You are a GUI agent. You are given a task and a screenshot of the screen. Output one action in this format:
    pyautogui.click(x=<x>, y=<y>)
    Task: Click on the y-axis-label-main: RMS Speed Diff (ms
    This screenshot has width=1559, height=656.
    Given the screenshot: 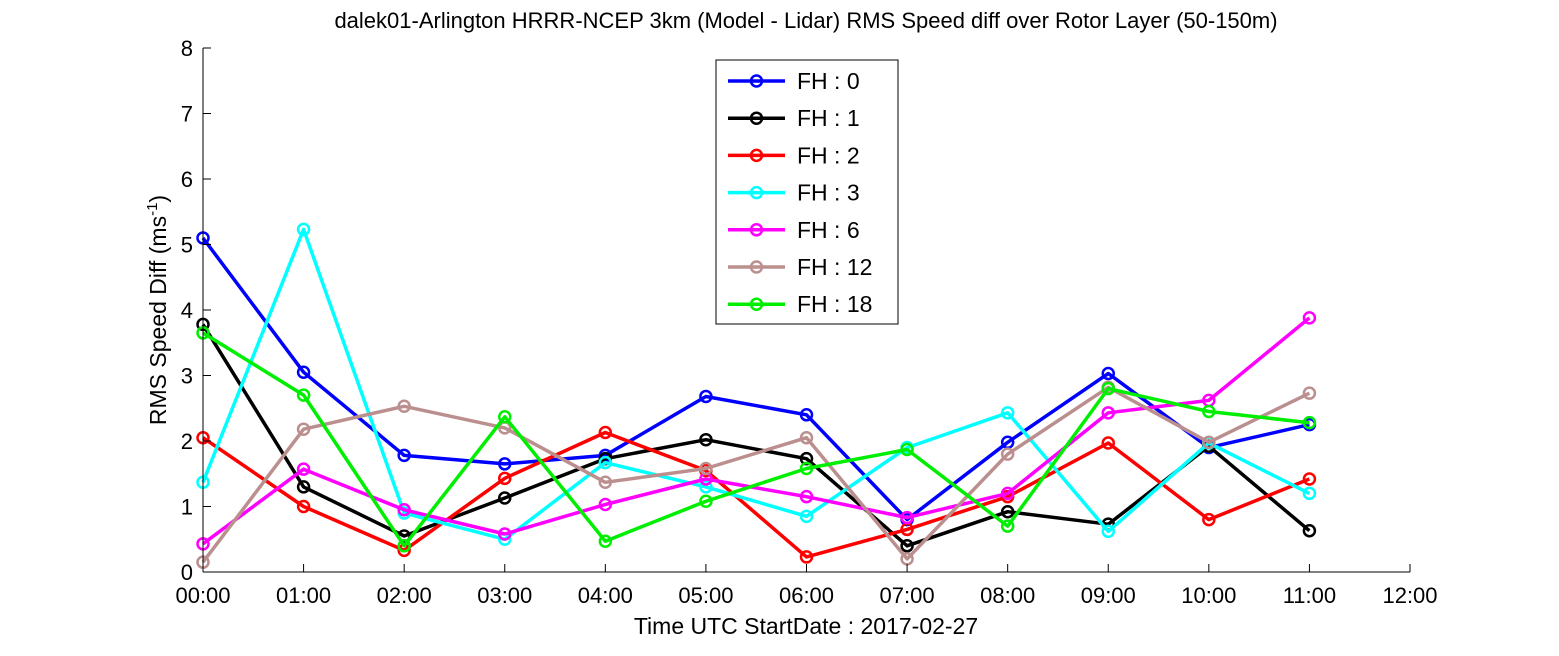 What is the action you would take?
    pyautogui.click(x=158, y=320)
    